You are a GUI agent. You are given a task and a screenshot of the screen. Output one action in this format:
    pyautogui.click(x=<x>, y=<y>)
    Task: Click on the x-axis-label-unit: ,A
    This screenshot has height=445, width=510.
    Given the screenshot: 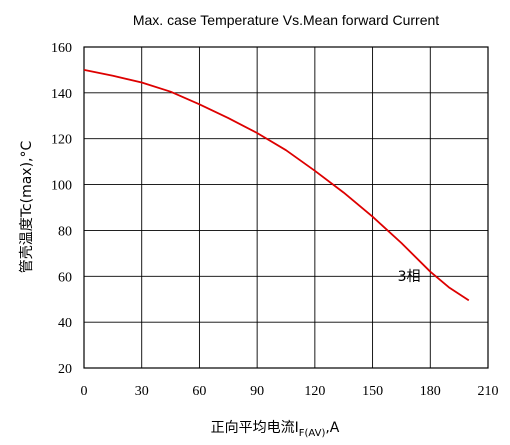 What is the action you would take?
    pyautogui.click(x=332, y=428)
    